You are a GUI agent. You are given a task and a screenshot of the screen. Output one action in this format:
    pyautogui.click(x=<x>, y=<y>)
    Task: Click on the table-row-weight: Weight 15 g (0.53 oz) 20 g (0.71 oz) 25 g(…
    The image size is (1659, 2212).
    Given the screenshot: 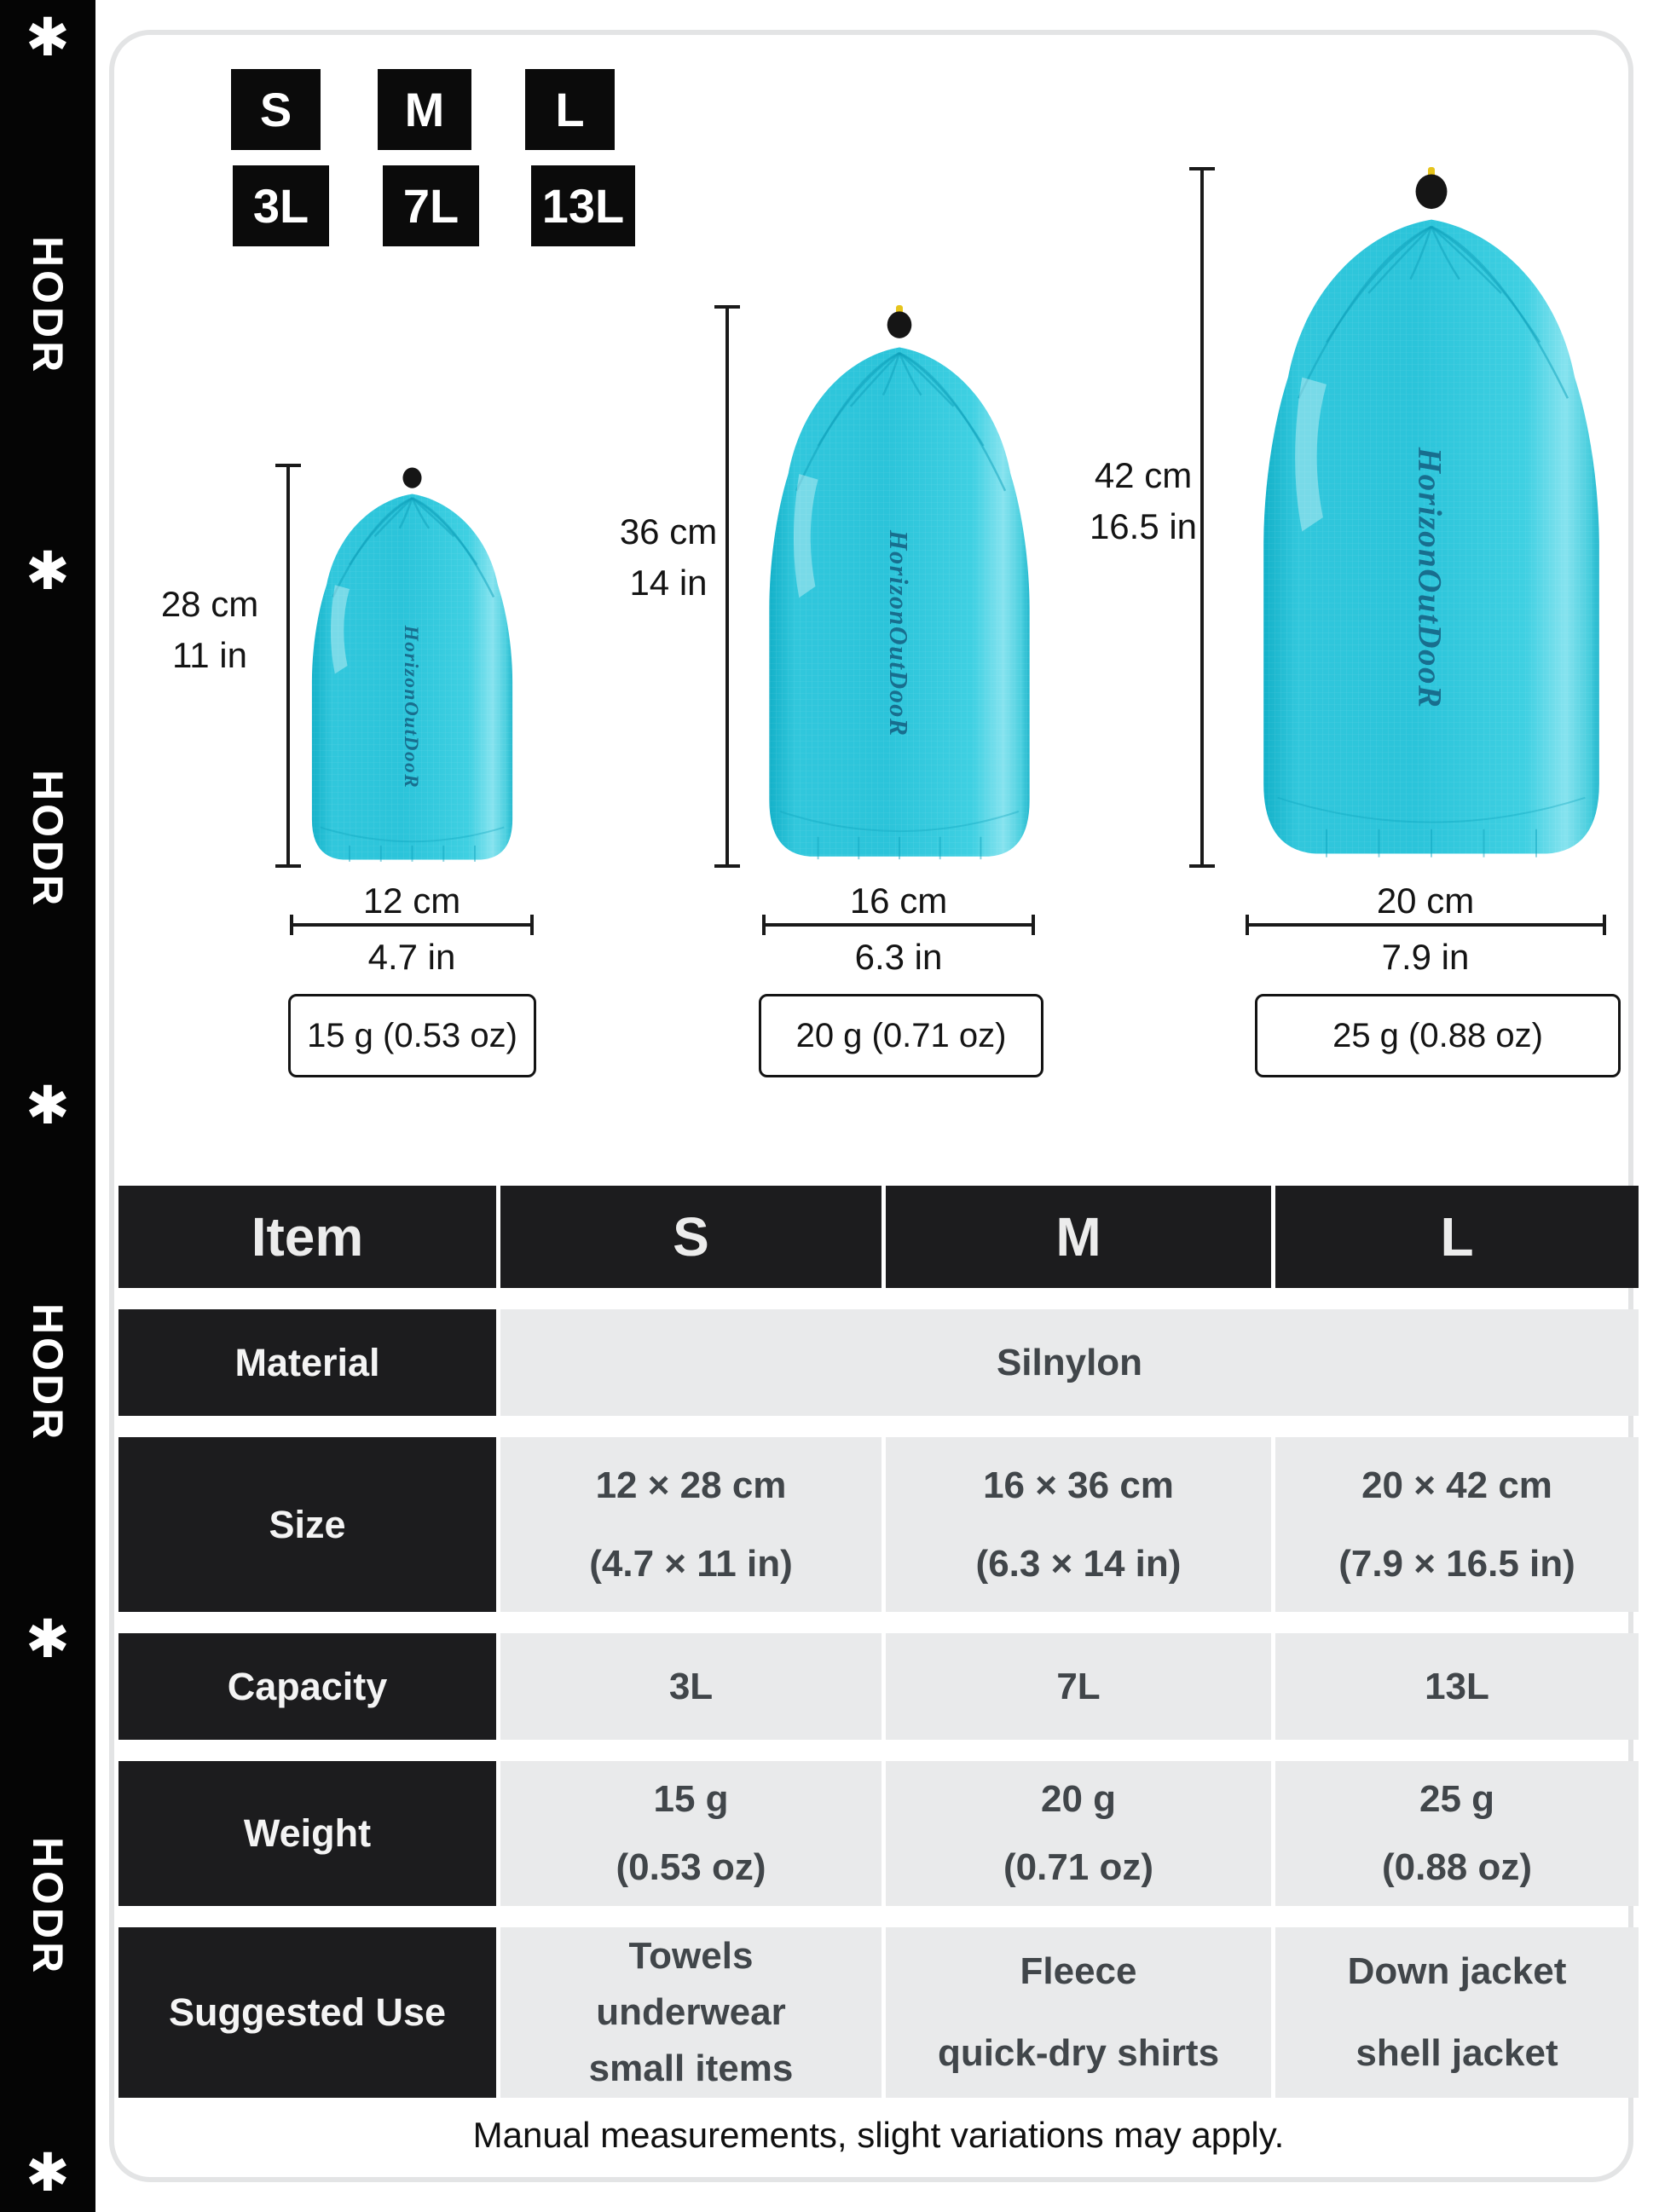 What is the action you would take?
    pyautogui.click(x=879, y=1833)
    